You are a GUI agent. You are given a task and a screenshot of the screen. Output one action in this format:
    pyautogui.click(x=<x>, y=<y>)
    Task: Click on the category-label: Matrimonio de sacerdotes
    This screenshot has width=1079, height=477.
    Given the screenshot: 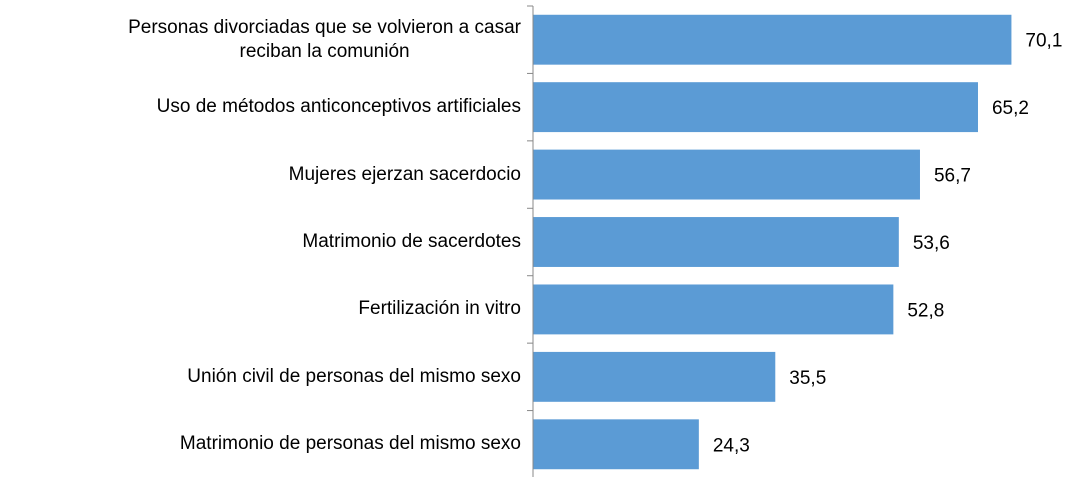 What is the action you would take?
    pyautogui.click(x=411, y=241)
    